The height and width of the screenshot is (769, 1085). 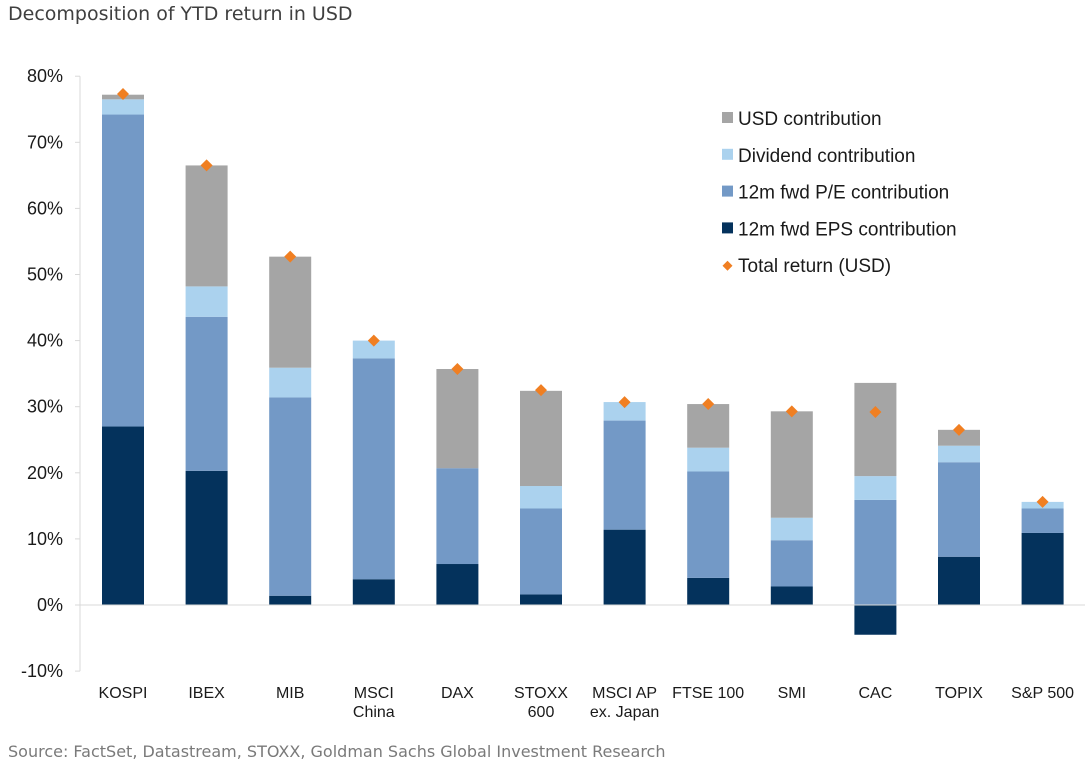 I want to click on legend-label: 12m fwd EPS contribution, so click(x=847, y=229).